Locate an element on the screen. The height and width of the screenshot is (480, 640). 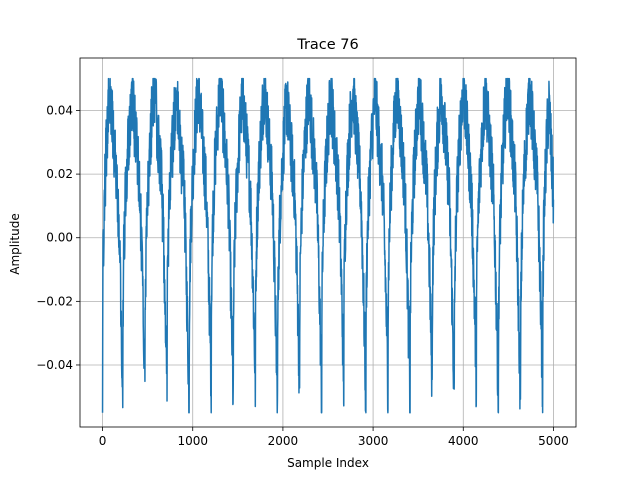
x-tick-label: 4000 is located at coordinates (463, 441).